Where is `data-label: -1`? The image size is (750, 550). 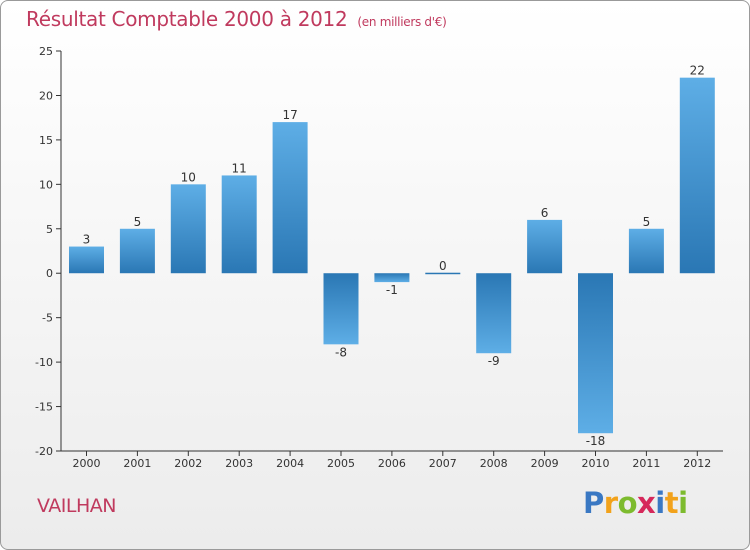 data-label: -1 is located at coordinates (392, 290).